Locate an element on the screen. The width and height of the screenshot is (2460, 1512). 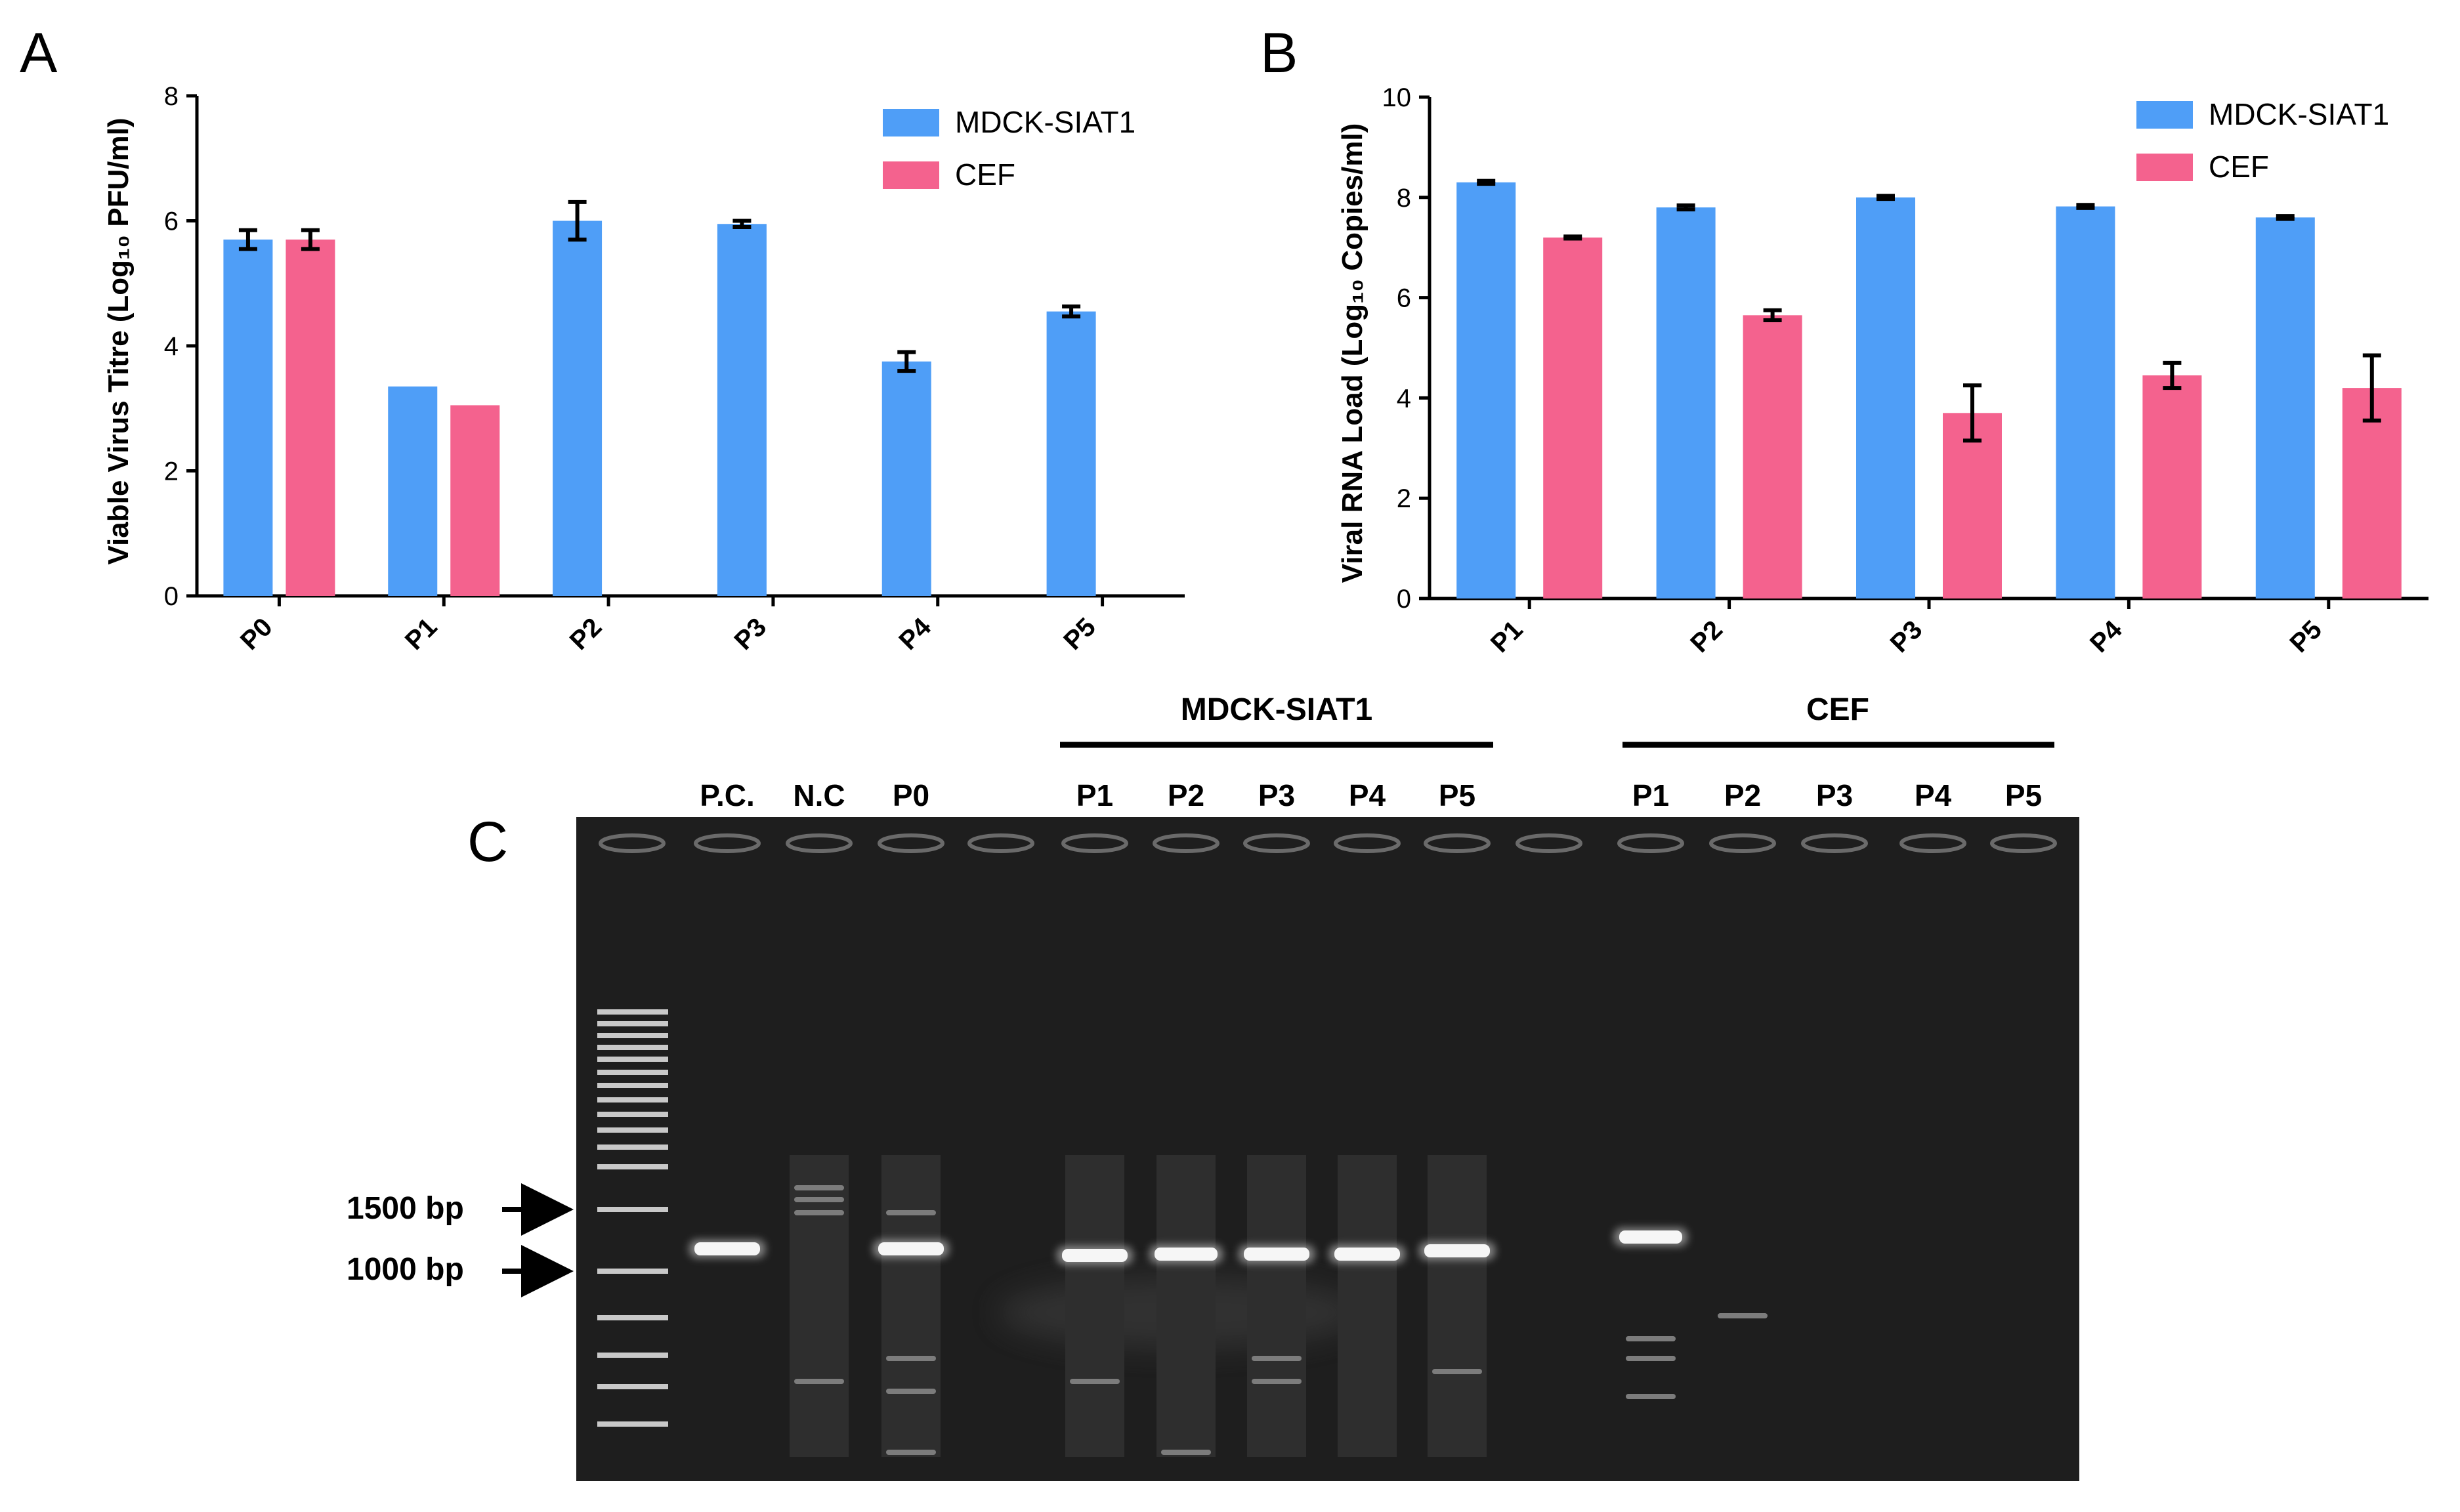
y-tick-label: 2 is located at coordinates (172, 471).